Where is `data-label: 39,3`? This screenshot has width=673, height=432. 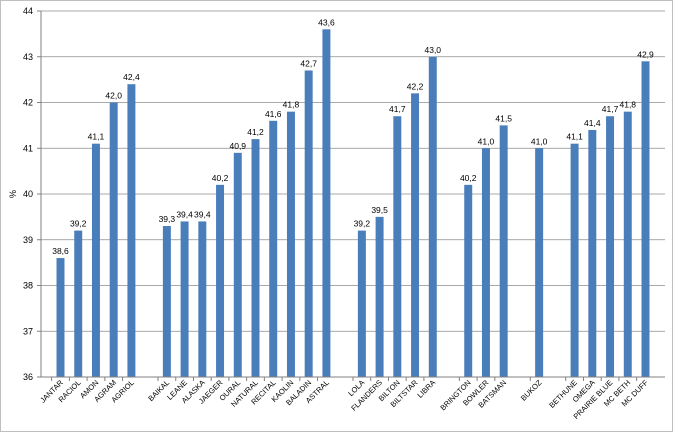 data-label: 39,3 is located at coordinates (167, 219).